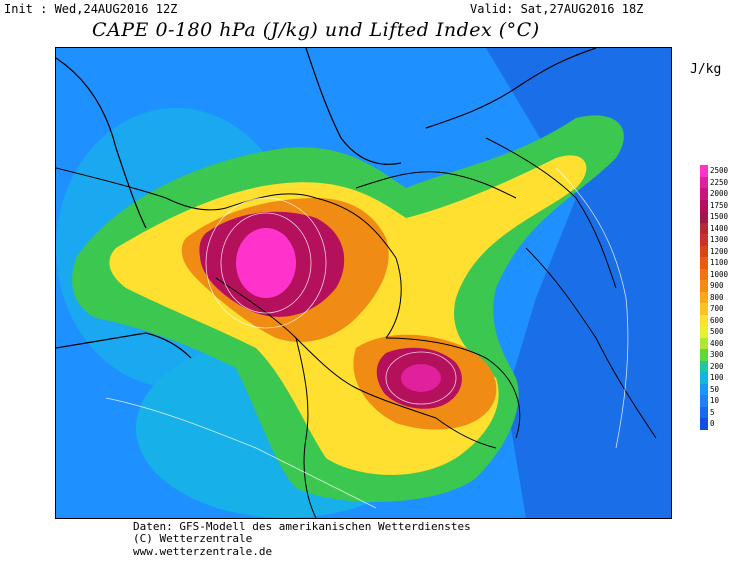 The width and height of the screenshot is (732, 565). I want to click on colorbar-level: 5, so click(716, 412).